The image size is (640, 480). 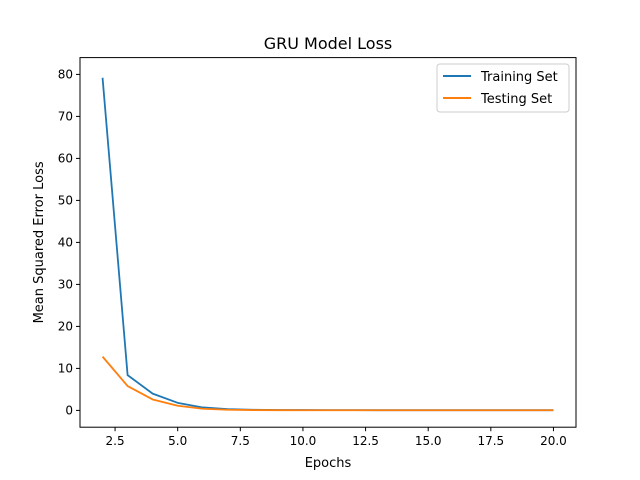 I want to click on x-tick-label: 10.0, so click(x=303, y=441).